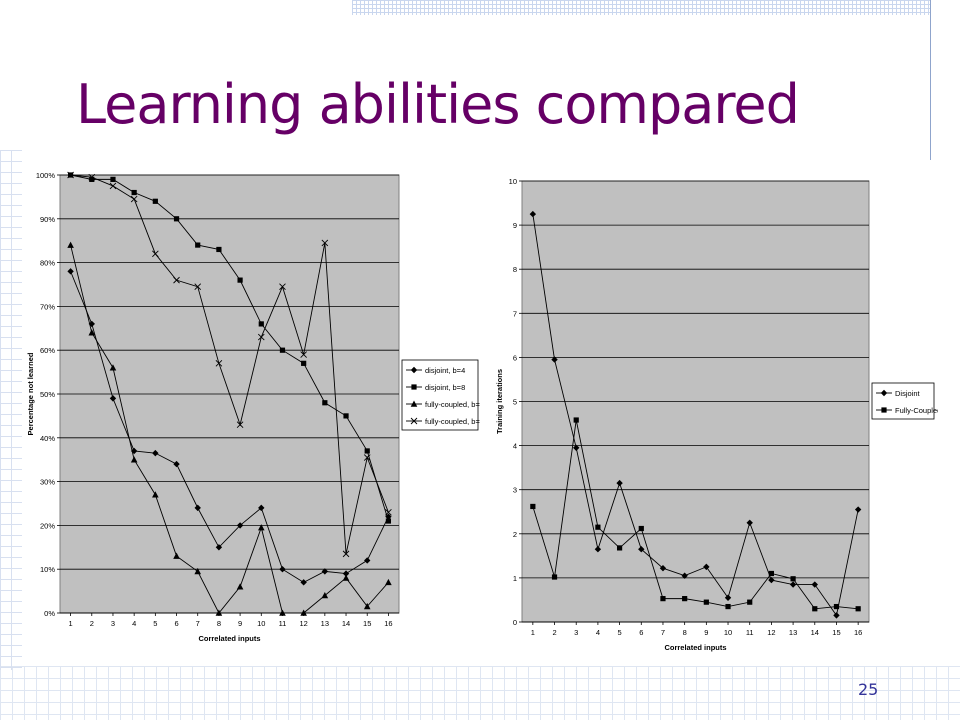  I want to click on x-tick-label: 10, so click(261, 623).